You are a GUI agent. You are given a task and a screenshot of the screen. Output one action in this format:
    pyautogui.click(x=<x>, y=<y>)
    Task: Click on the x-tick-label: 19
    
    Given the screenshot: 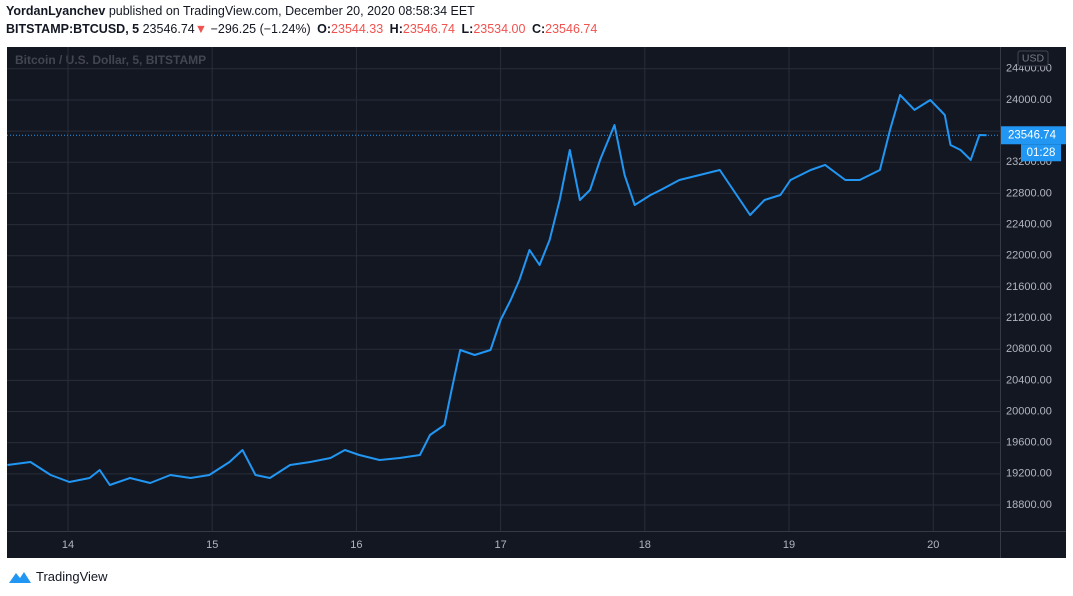 What is the action you would take?
    pyautogui.click(x=789, y=545)
    